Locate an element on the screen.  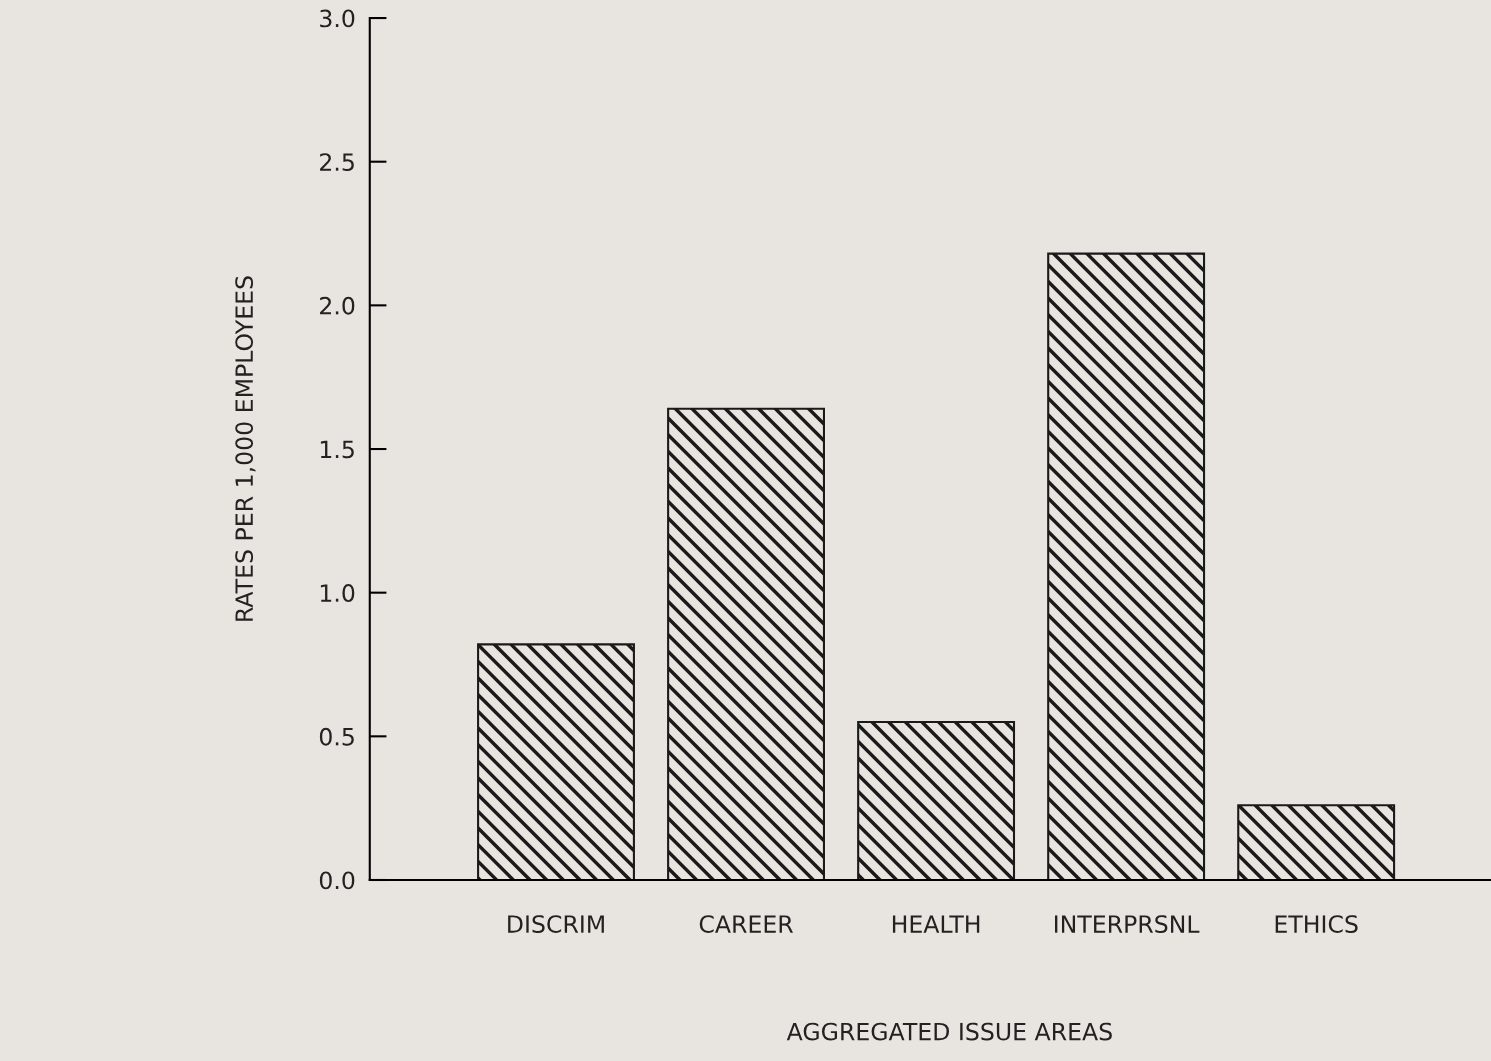
x-tick-label: HEALTH is located at coordinates (936, 924).